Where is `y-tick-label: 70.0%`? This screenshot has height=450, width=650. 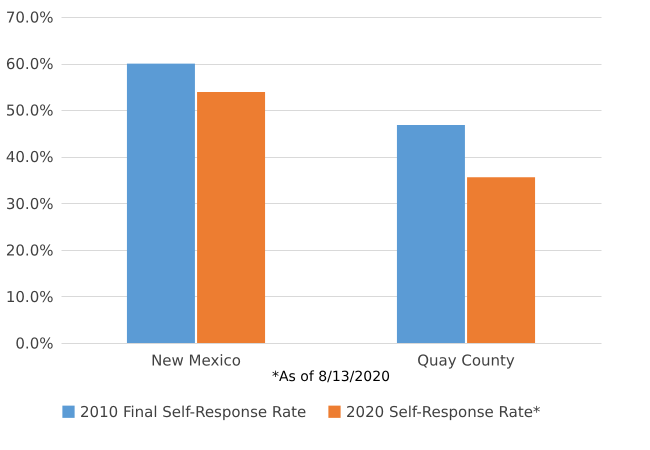
y-tick-label: 70.0% is located at coordinates (30, 17).